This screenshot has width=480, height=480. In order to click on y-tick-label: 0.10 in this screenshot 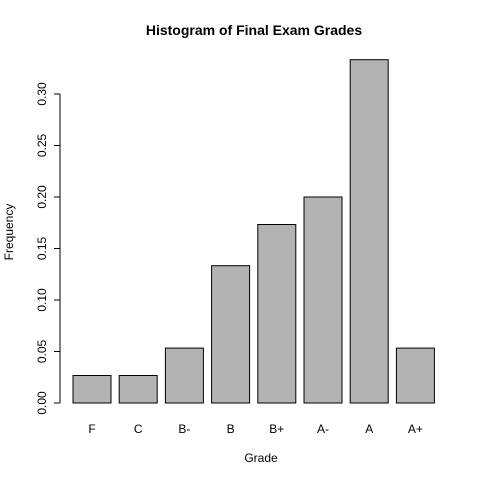, I will do `click(42, 300)`.